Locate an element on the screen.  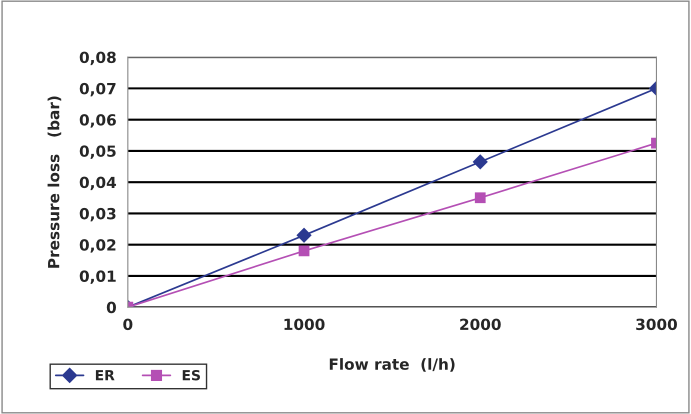
y-tick-label: 0,01 is located at coordinates (98, 277).